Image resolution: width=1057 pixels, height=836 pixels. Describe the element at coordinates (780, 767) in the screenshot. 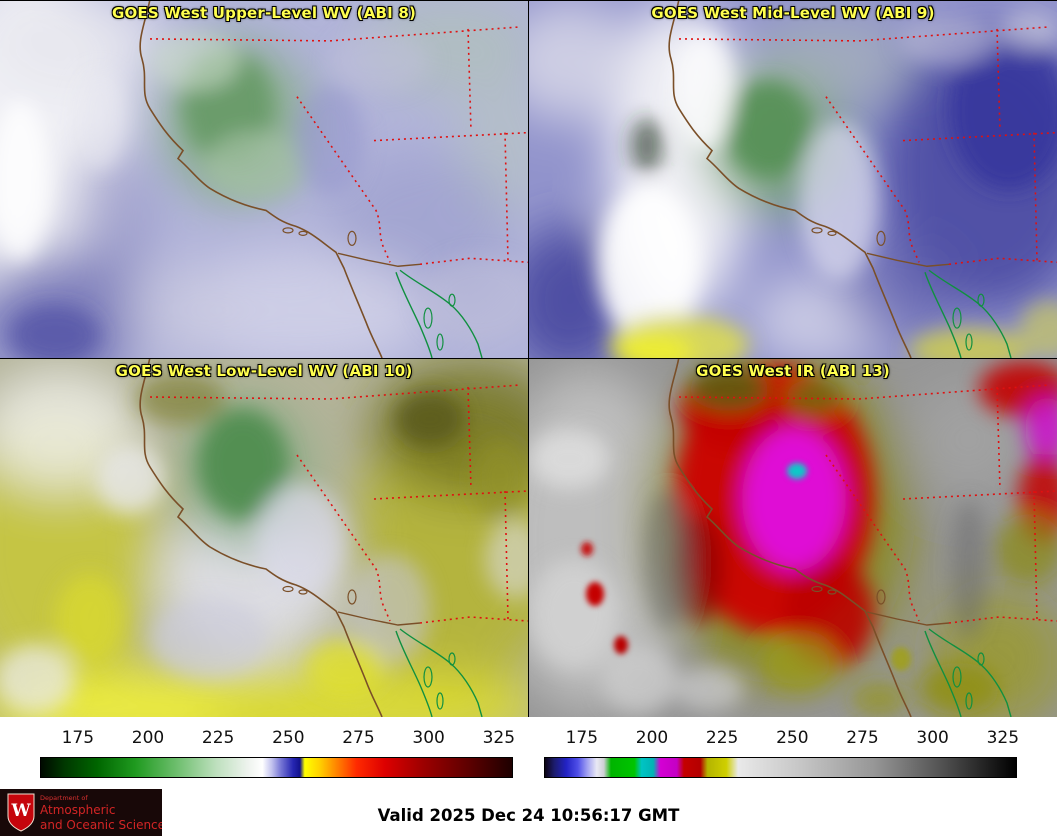

I see `ir-colorbar` at that location.